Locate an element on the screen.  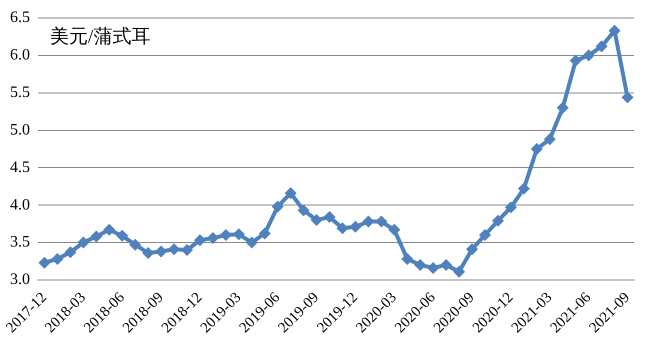
y-tick-label: 4.0 is located at coordinates (20, 205).